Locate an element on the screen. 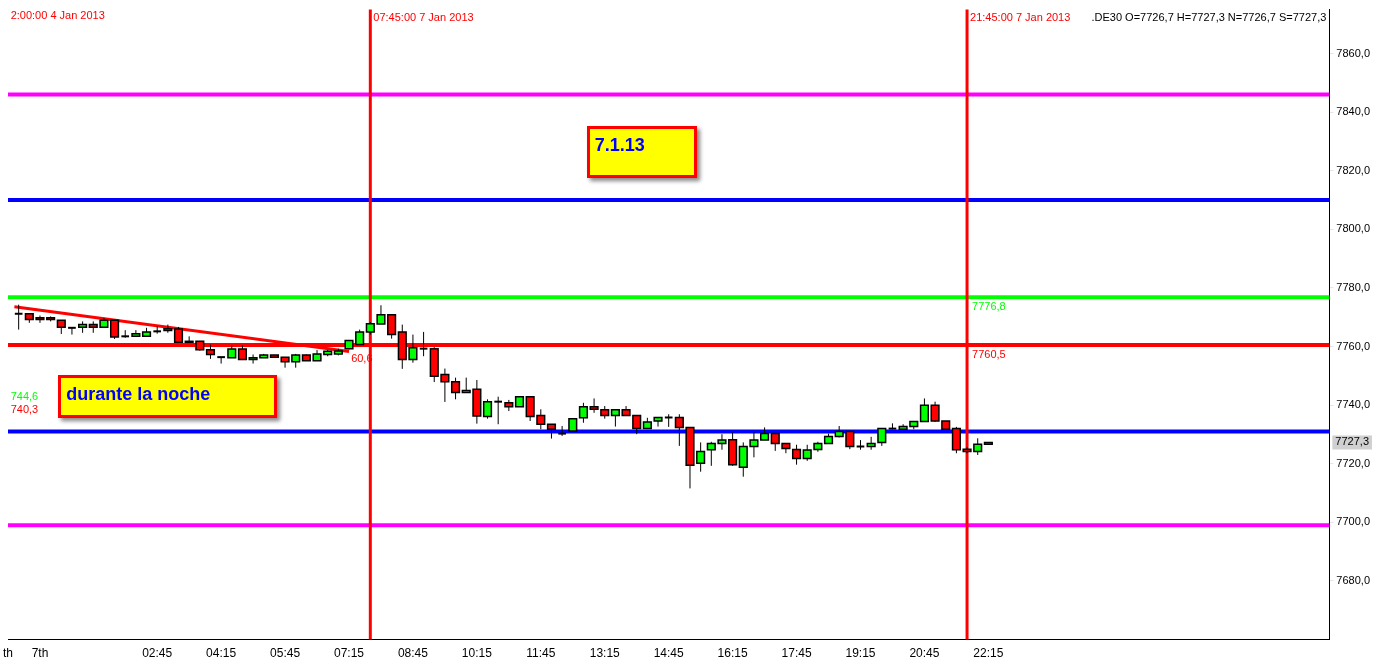 The image size is (1377, 666). x-tick-label: 7th is located at coordinates (40, 653).